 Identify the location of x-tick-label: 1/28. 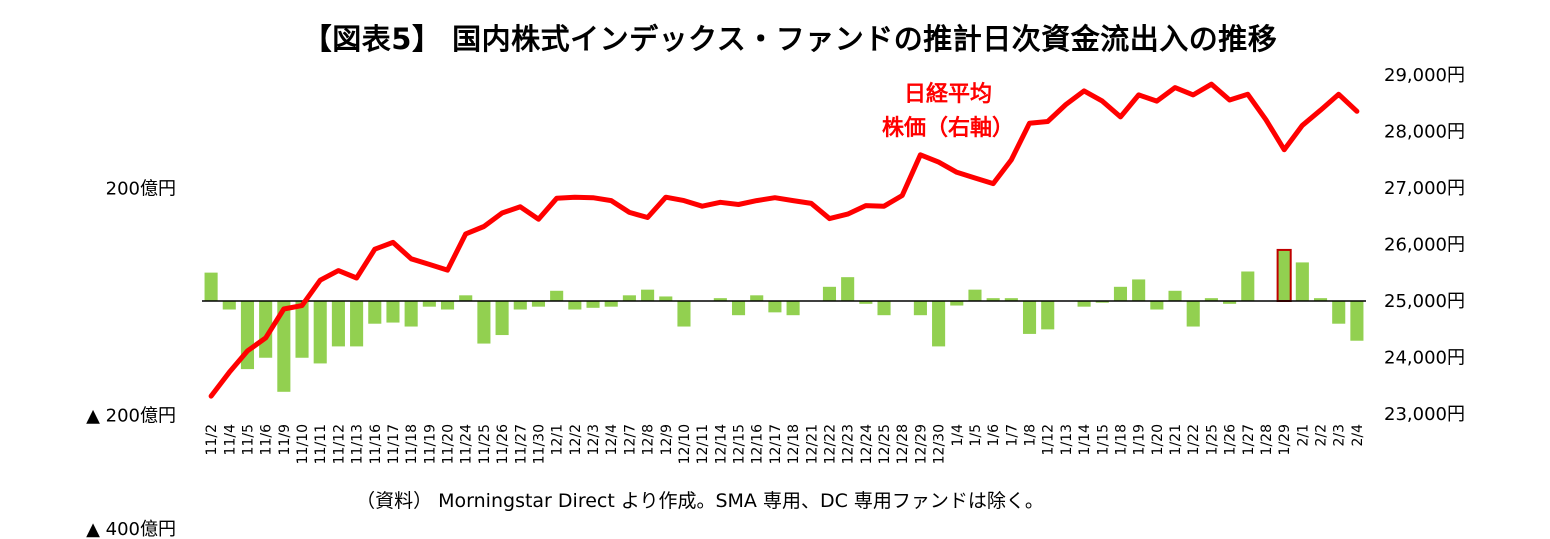
(1267, 439).